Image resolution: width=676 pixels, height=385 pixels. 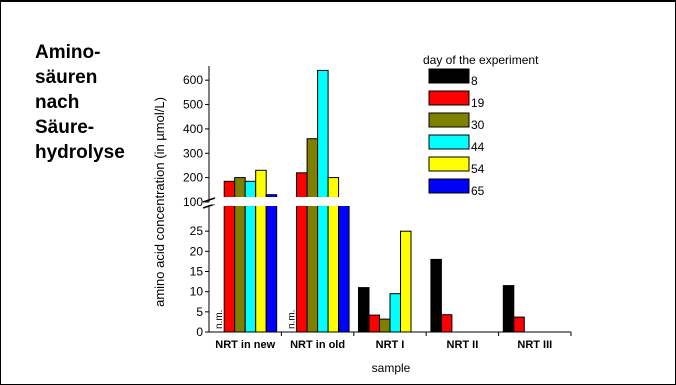 What do you see at coordinates (463, 345) in the screenshot?
I see `x-tick-label: NRT II` at bounding box center [463, 345].